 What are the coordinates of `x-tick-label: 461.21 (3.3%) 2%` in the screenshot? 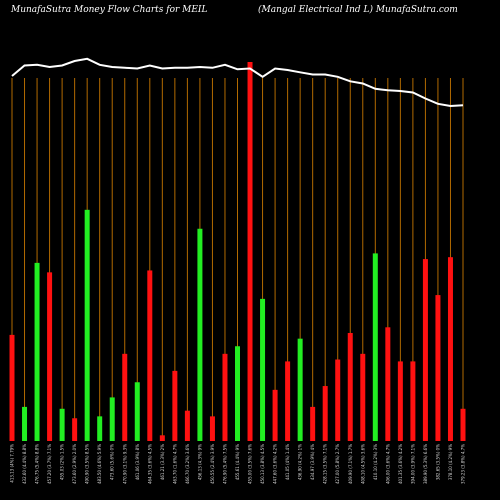 It's located at (162, 462).